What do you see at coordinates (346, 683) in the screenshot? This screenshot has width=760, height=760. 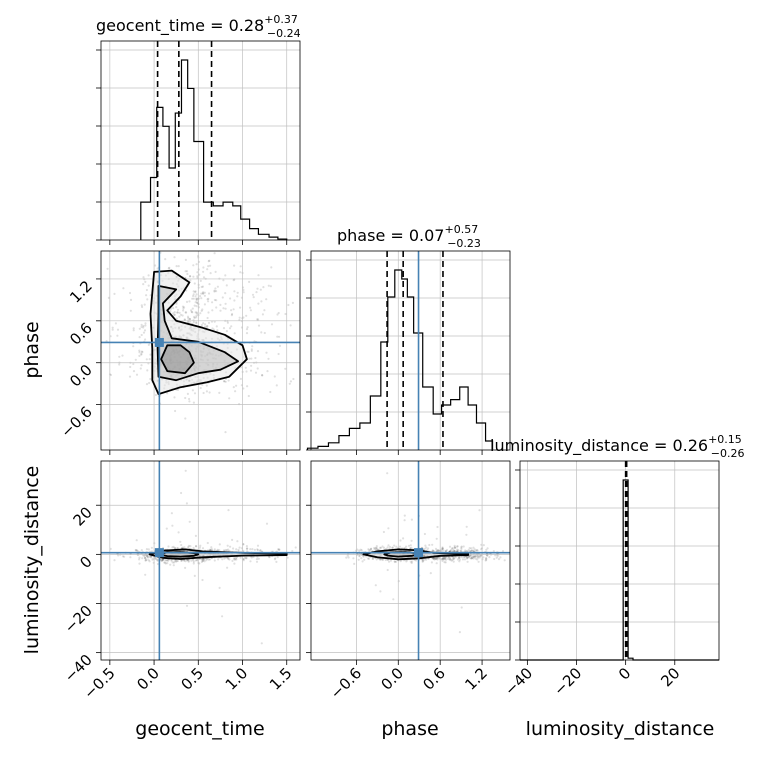 I see `x-tick-label: −0.6` at bounding box center [346, 683].